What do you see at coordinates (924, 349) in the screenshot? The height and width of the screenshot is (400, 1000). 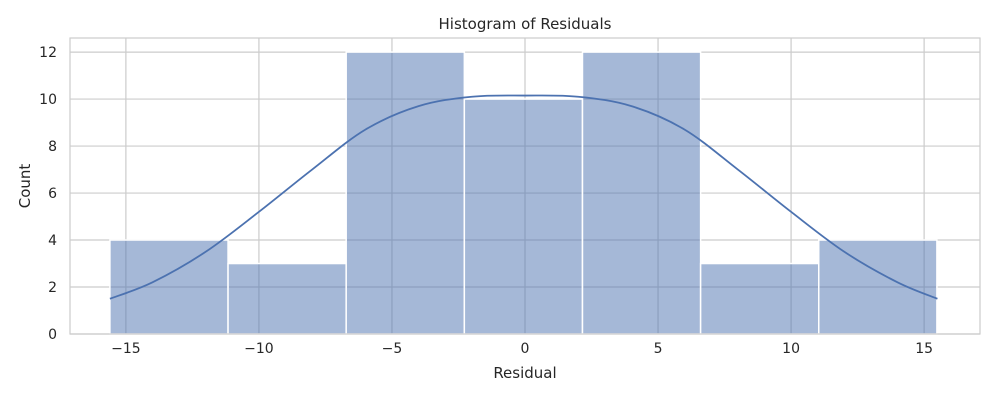 I see `x-tick-label-6: 15` at bounding box center [924, 349].